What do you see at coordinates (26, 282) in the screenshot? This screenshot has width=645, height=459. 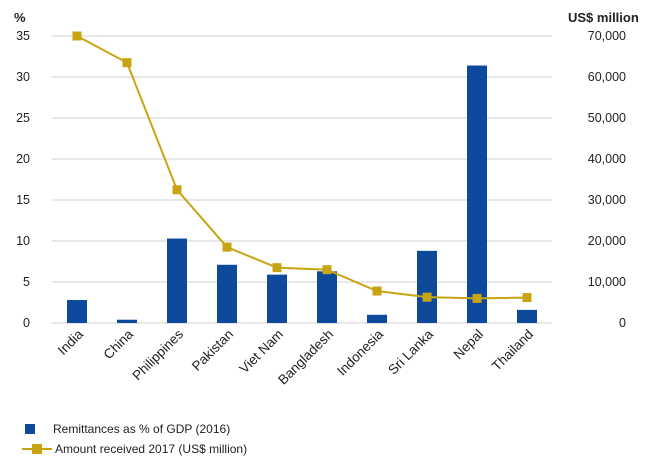 I see `y-left-tick-label: 5` at bounding box center [26, 282].